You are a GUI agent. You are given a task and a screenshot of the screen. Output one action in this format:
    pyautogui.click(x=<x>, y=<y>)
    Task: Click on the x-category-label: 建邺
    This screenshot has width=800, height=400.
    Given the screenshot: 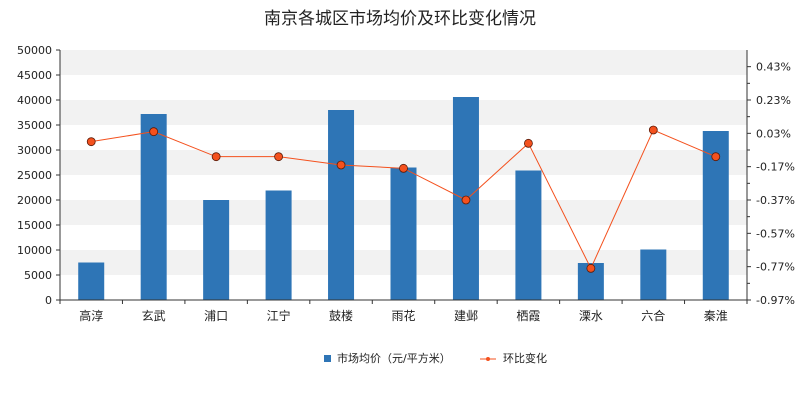 What is the action you would take?
    pyautogui.click(x=466, y=316)
    